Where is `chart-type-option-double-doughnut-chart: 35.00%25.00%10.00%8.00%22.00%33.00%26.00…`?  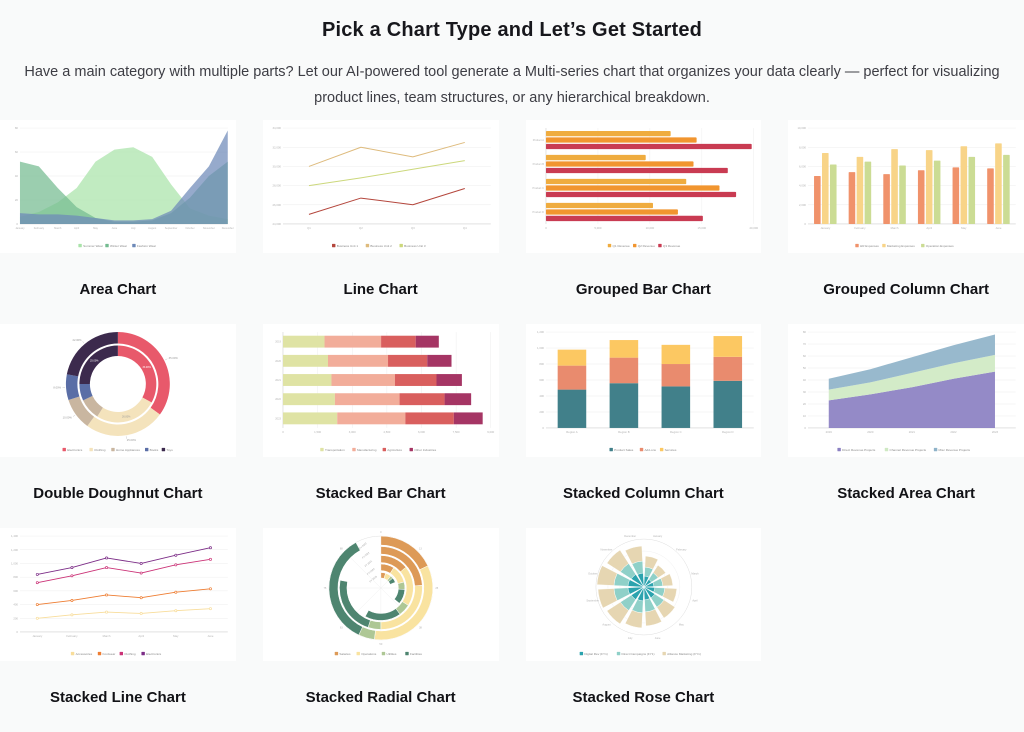 chart-type-option-double-doughnut-chart: 35.00%25.00%10.00%8.00%22.00%33.00%26.00… is located at coordinates (118, 426).